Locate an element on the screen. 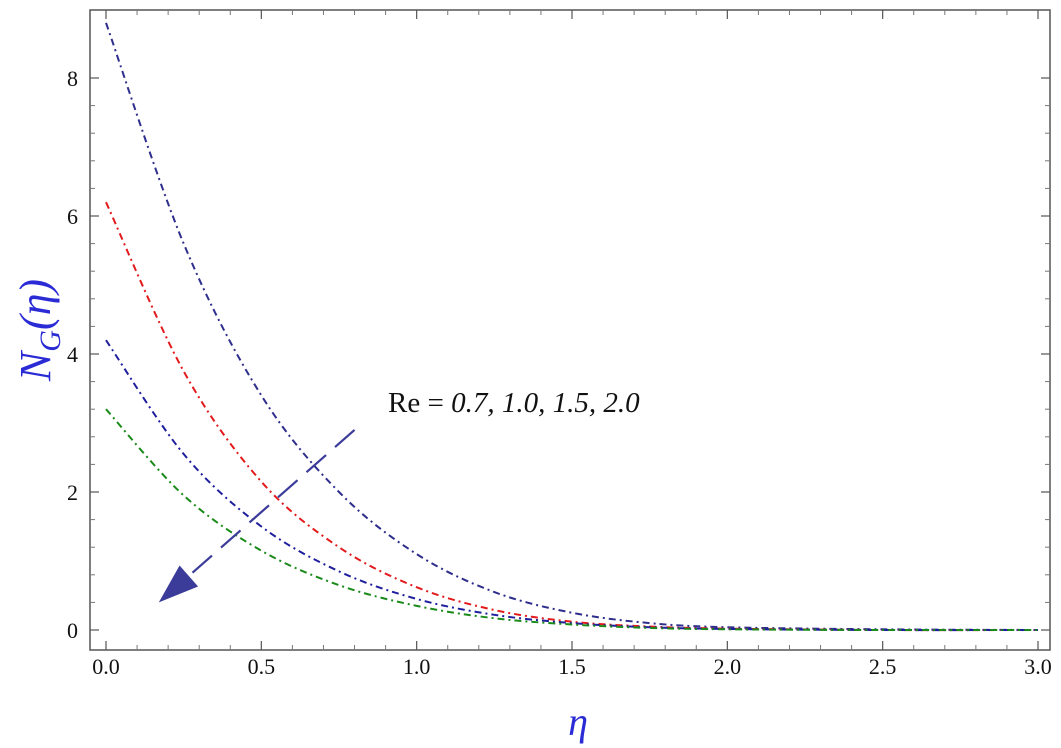 The height and width of the screenshot is (748, 1061). y-axis-title: NG(η) is located at coordinates (39, 330).